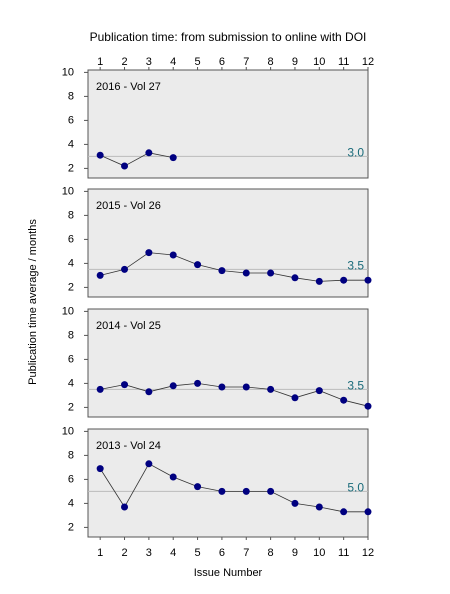 This screenshot has width=450, height=594. What do you see at coordinates (355, 153) in the screenshot?
I see `average-label: 3.0` at bounding box center [355, 153].